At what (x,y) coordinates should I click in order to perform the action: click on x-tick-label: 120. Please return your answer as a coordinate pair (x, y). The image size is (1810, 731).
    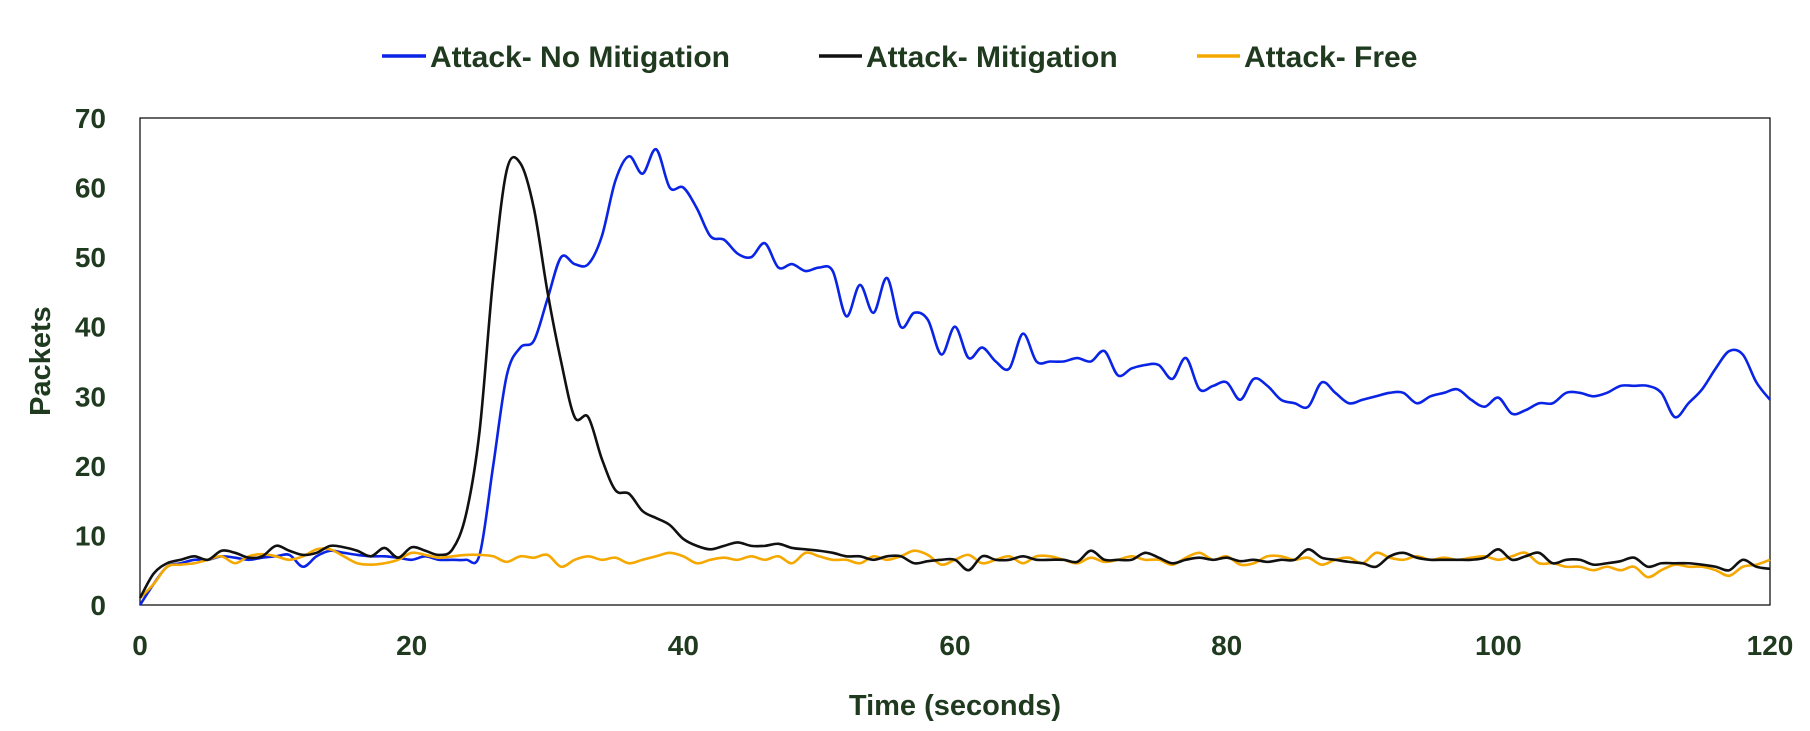
    Looking at the image, I should click on (1770, 645).